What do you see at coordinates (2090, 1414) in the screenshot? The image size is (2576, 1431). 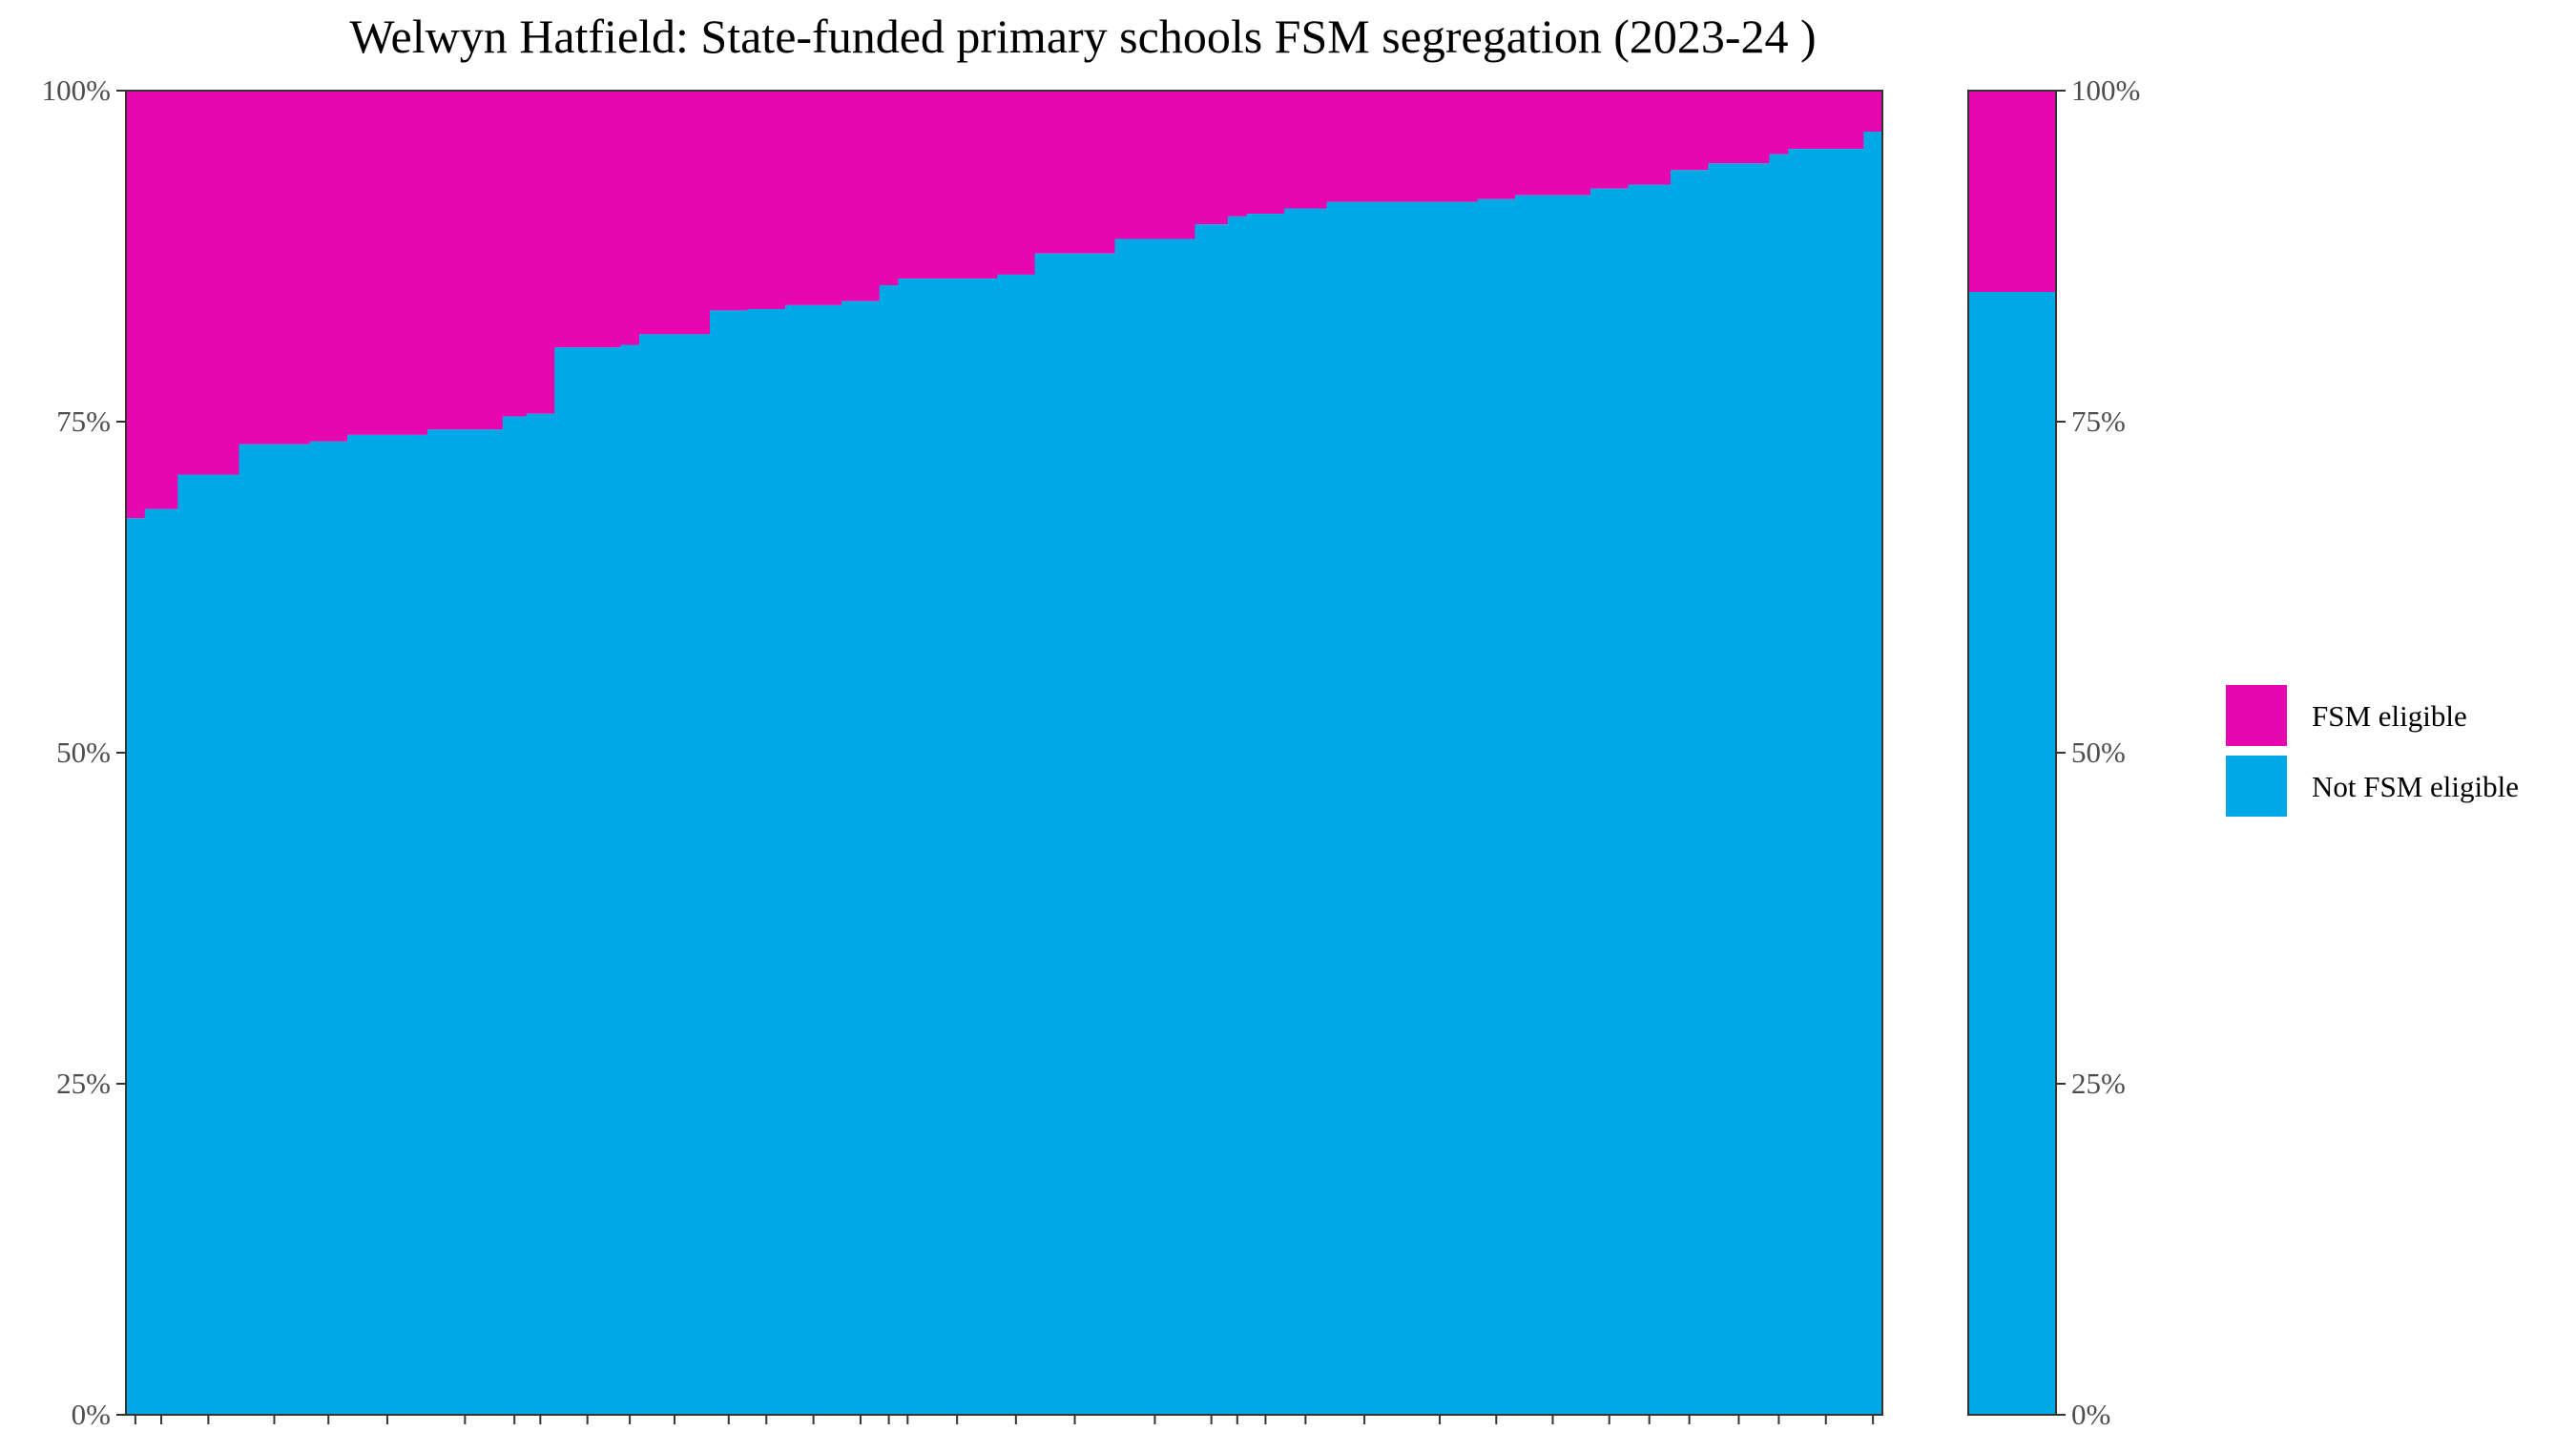 I see `right-tick-label-0: 0%` at bounding box center [2090, 1414].